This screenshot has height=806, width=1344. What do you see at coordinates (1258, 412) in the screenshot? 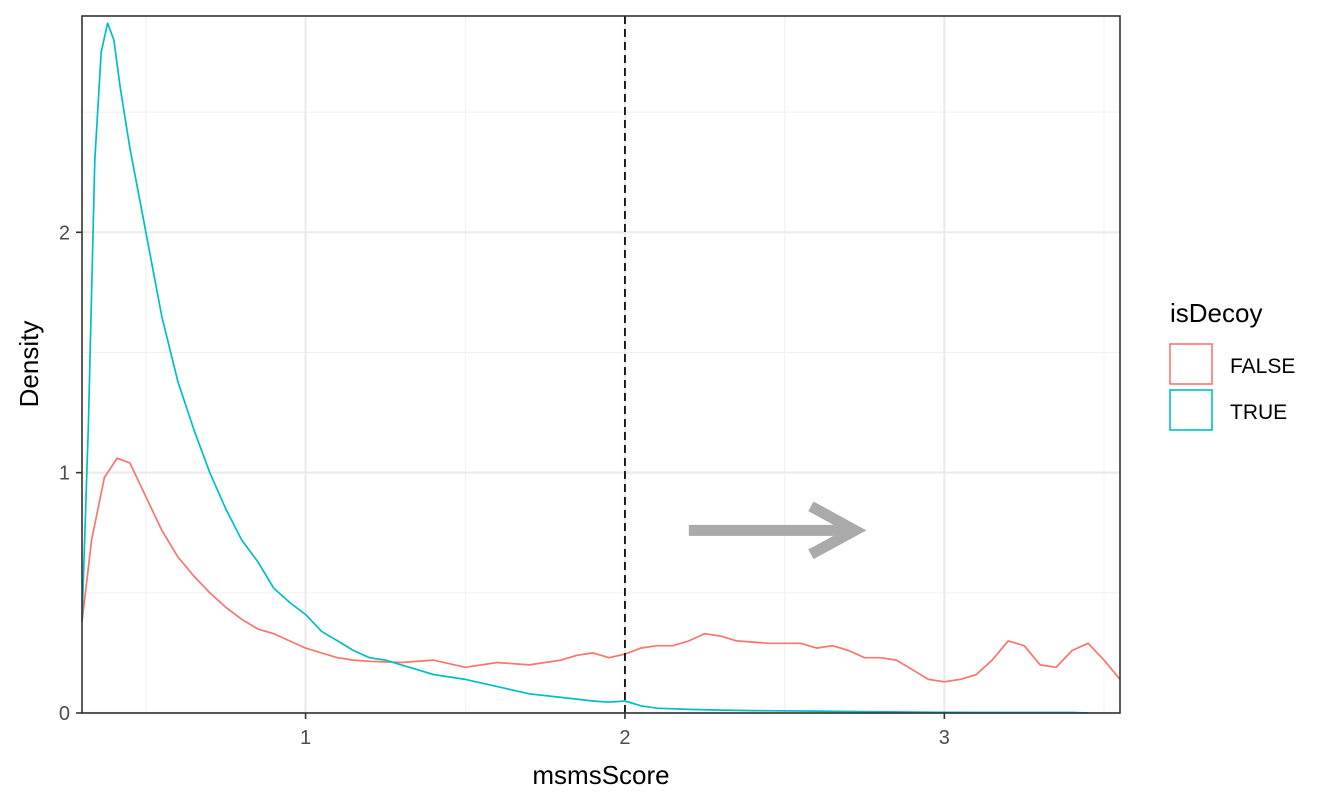
I see `legend-label-true: TRUE` at bounding box center [1258, 412].